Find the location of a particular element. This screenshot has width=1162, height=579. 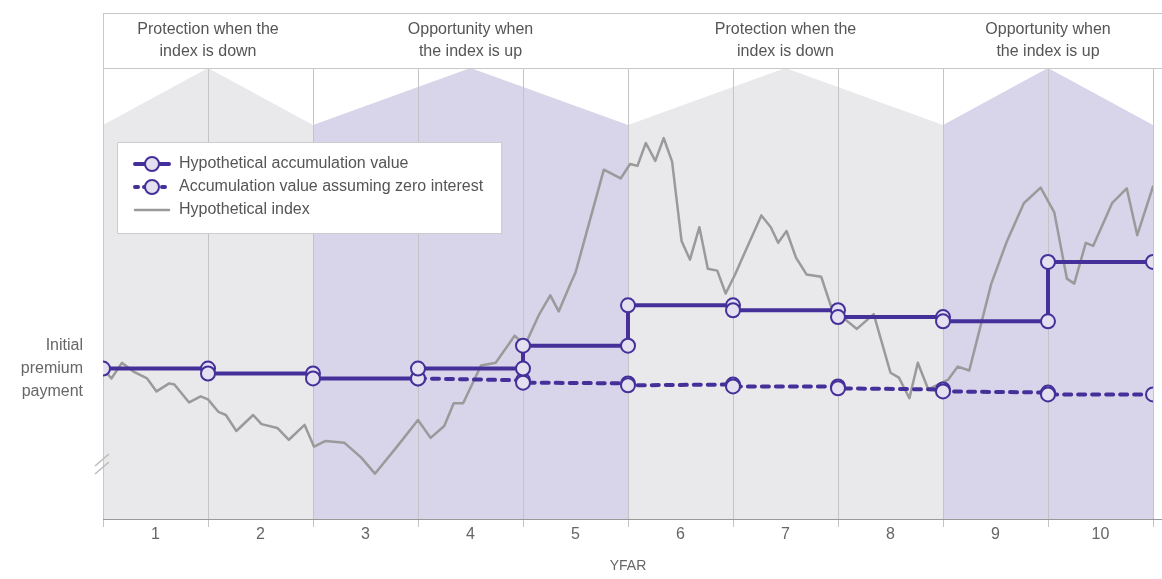

x-tick-label: 2 is located at coordinates (261, 534).